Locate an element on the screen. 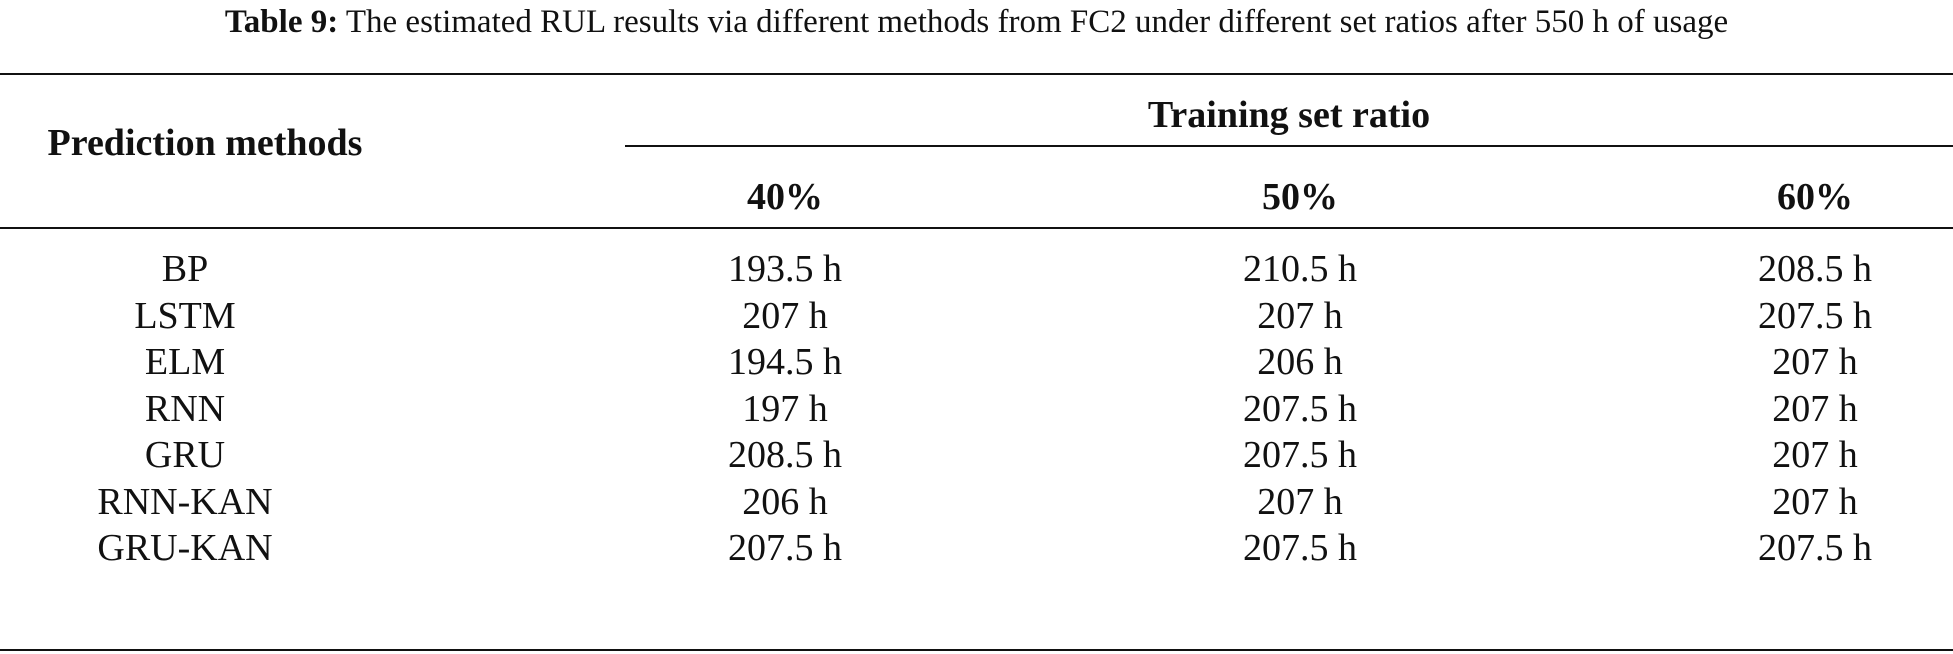 The image size is (1953, 654). row-method: ELM is located at coordinates (185, 362).